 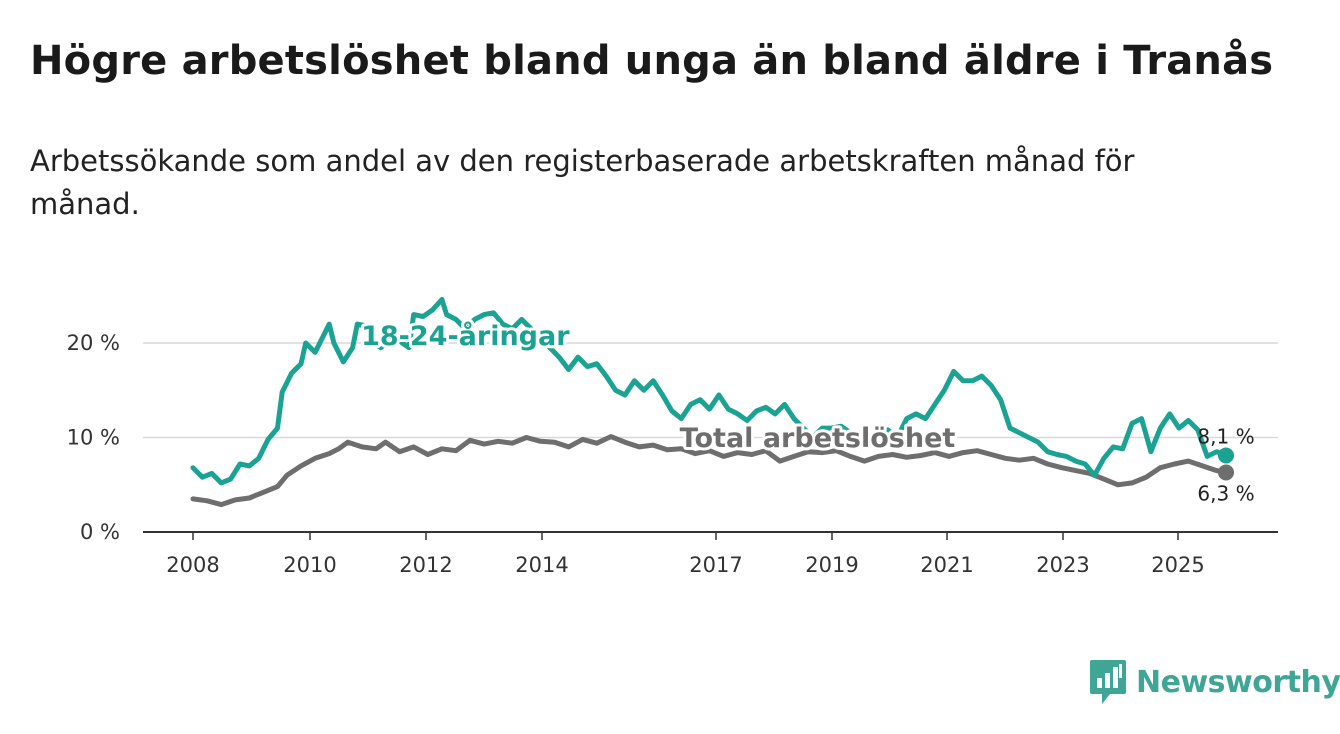 What do you see at coordinates (1225, 436) in the screenshot?
I see `series-end-value-label-0: 8,1 %` at bounding box center [1225, 436].